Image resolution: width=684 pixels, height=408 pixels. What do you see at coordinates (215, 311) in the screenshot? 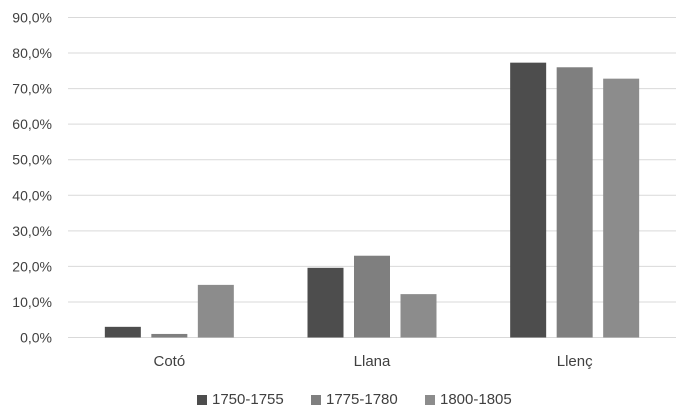
I see `bar-Cotó-1800-1805` at bounding box center [215, 311].